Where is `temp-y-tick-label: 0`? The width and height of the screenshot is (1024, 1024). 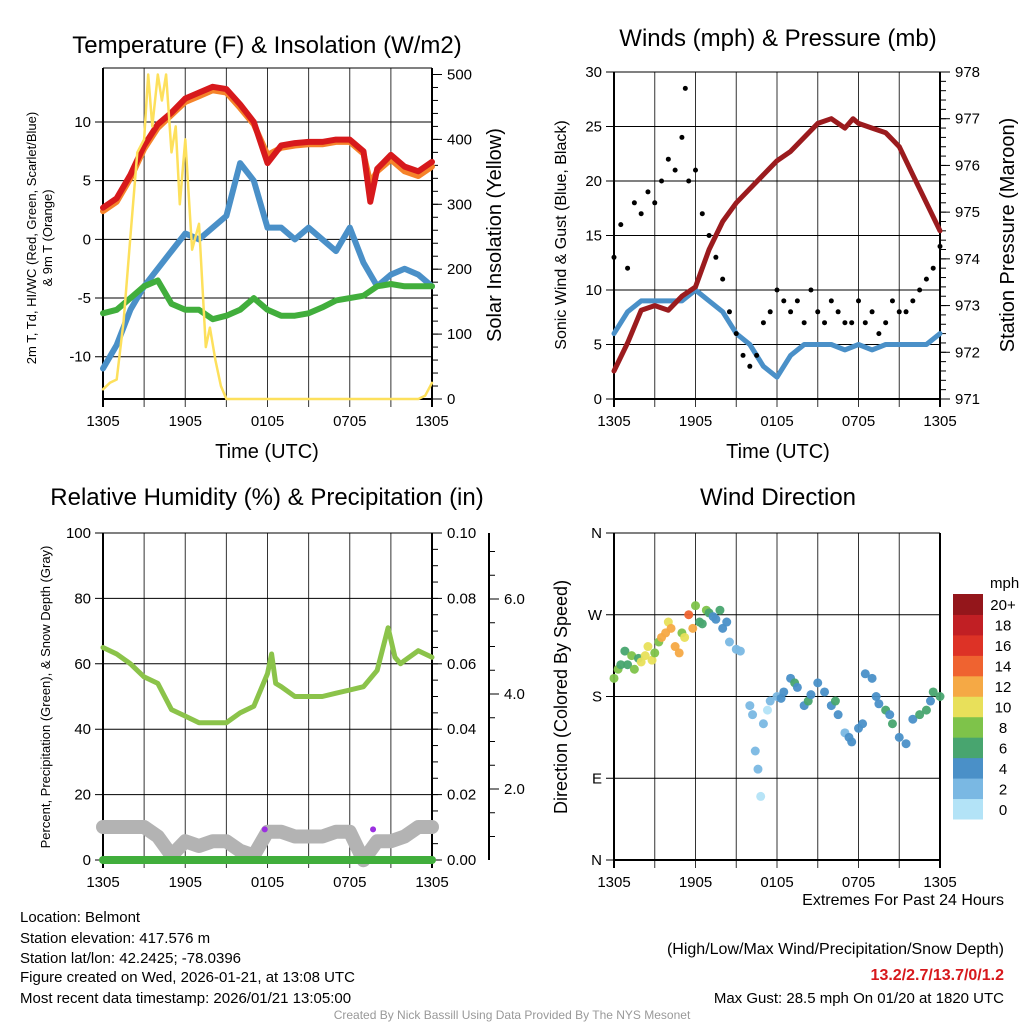 temp-y-tick-label: 0 is located at coordinates (87, 239).